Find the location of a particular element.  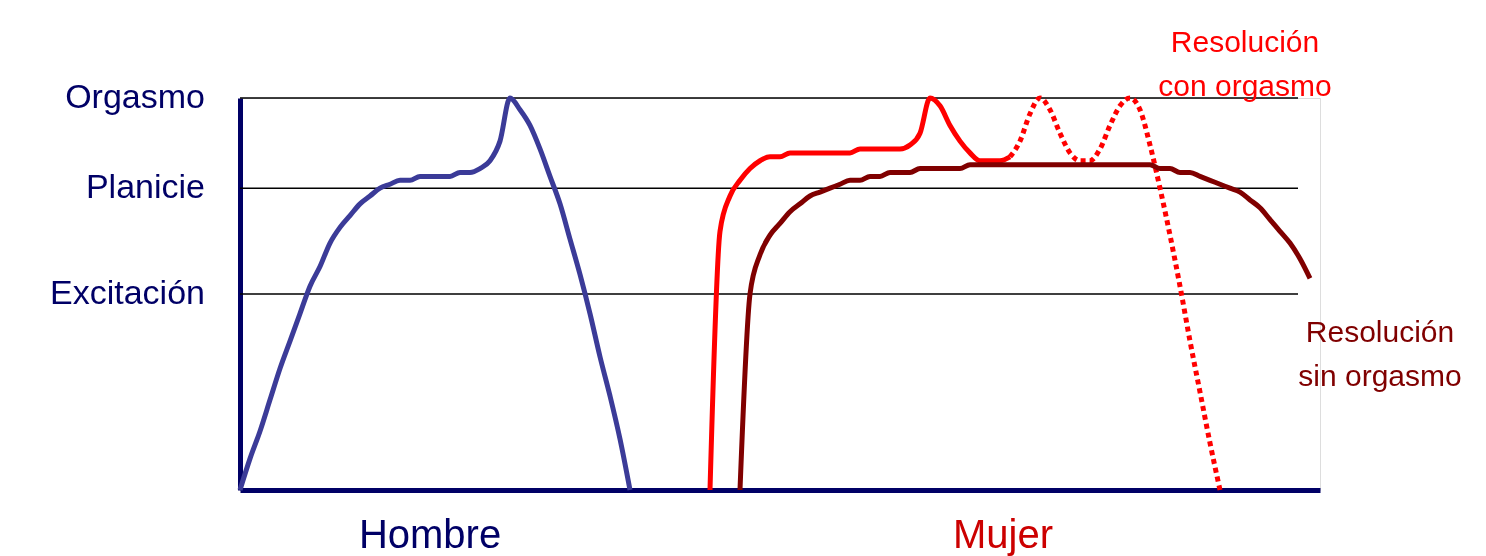

text: Hombre is located at coordinates (430, 534).